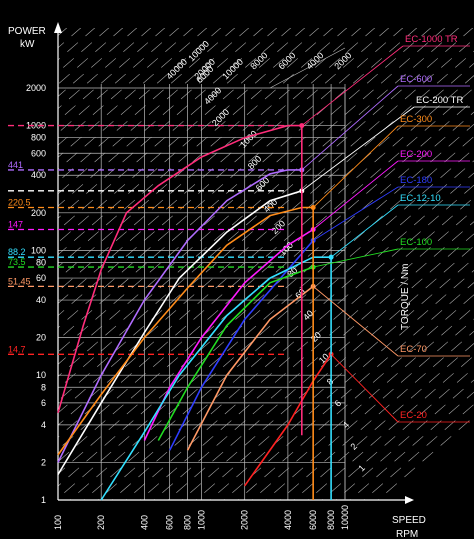 Image resolution: width=474 pixels, height=539 pixels. What do you see at coordinates (314, 60) in the screenshot?
I see `diagonal-label: 4000` at bounding box center [314, 60].